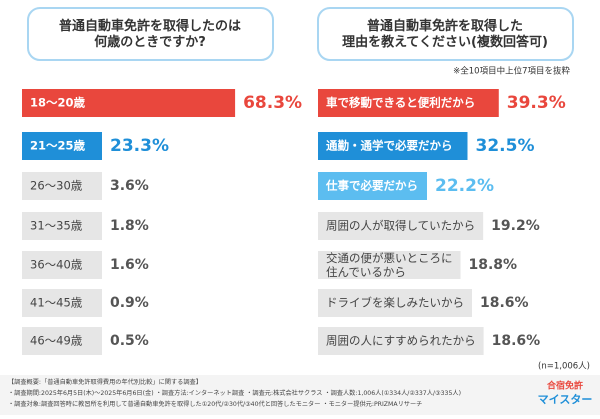 The width and height of the screenshot is (600, 419). I want to click on chart-title: 普通自動車免許を取得した理由を教えてください(複数回答可), so click(445, 33).